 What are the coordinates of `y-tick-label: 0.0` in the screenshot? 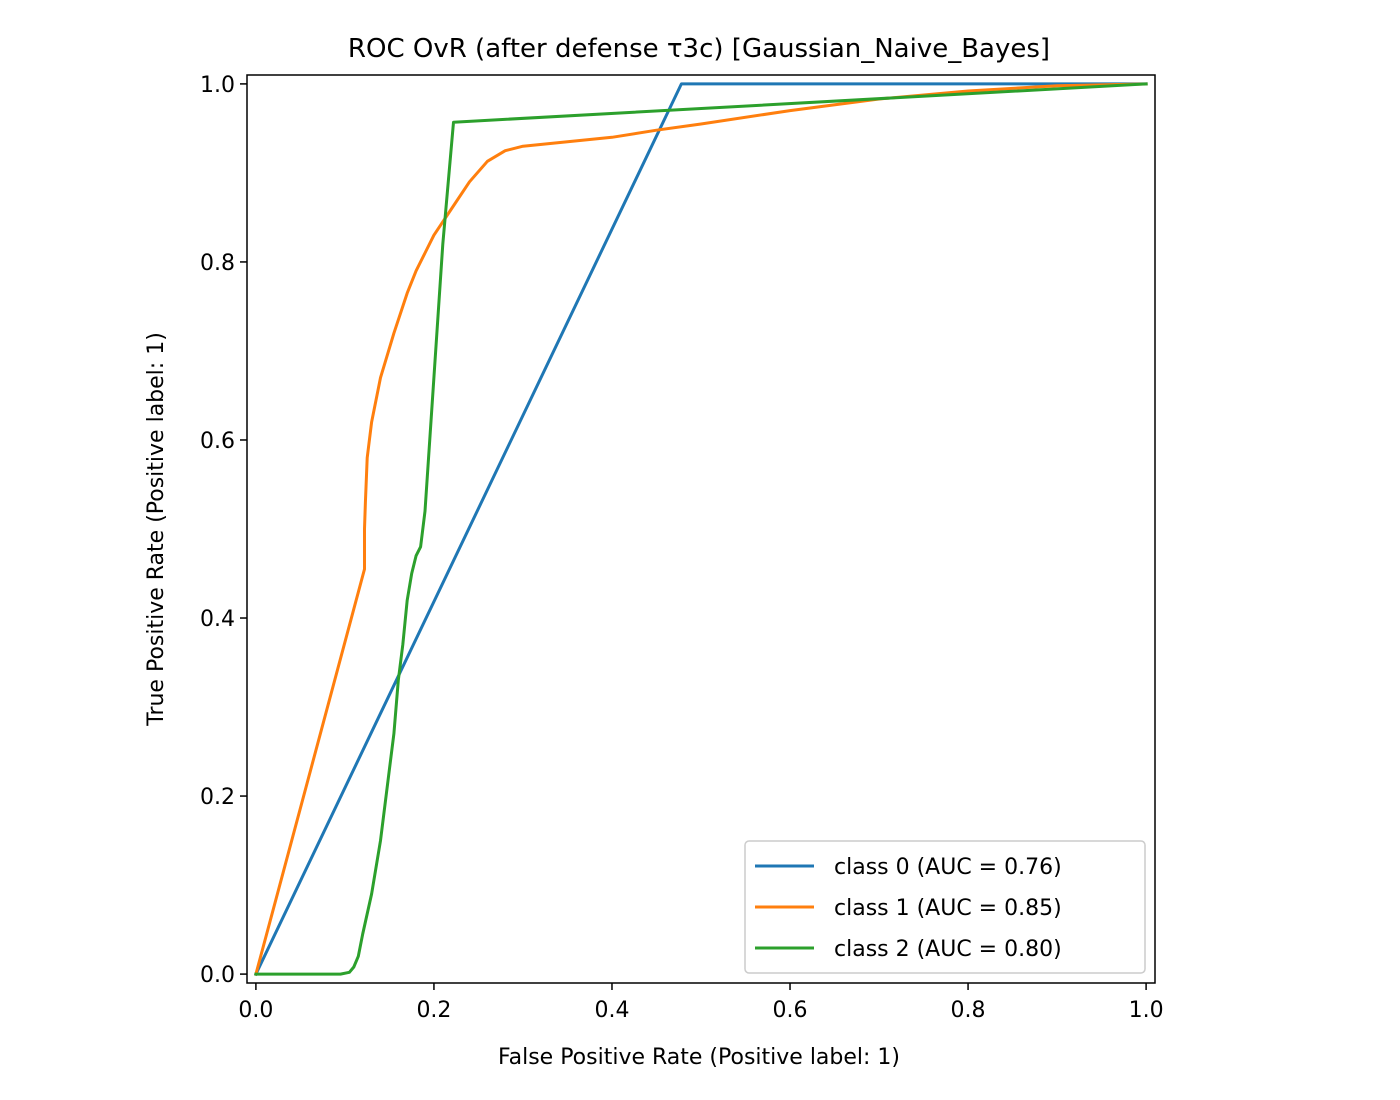 It's located at (217, 975).